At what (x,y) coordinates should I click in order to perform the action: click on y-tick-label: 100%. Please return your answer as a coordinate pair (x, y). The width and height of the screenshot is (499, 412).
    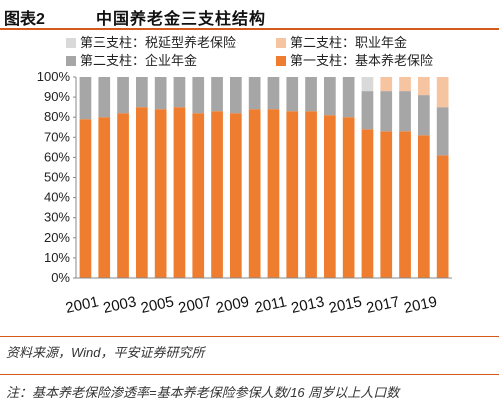
    Looking at the image, I should click on (54, 76).